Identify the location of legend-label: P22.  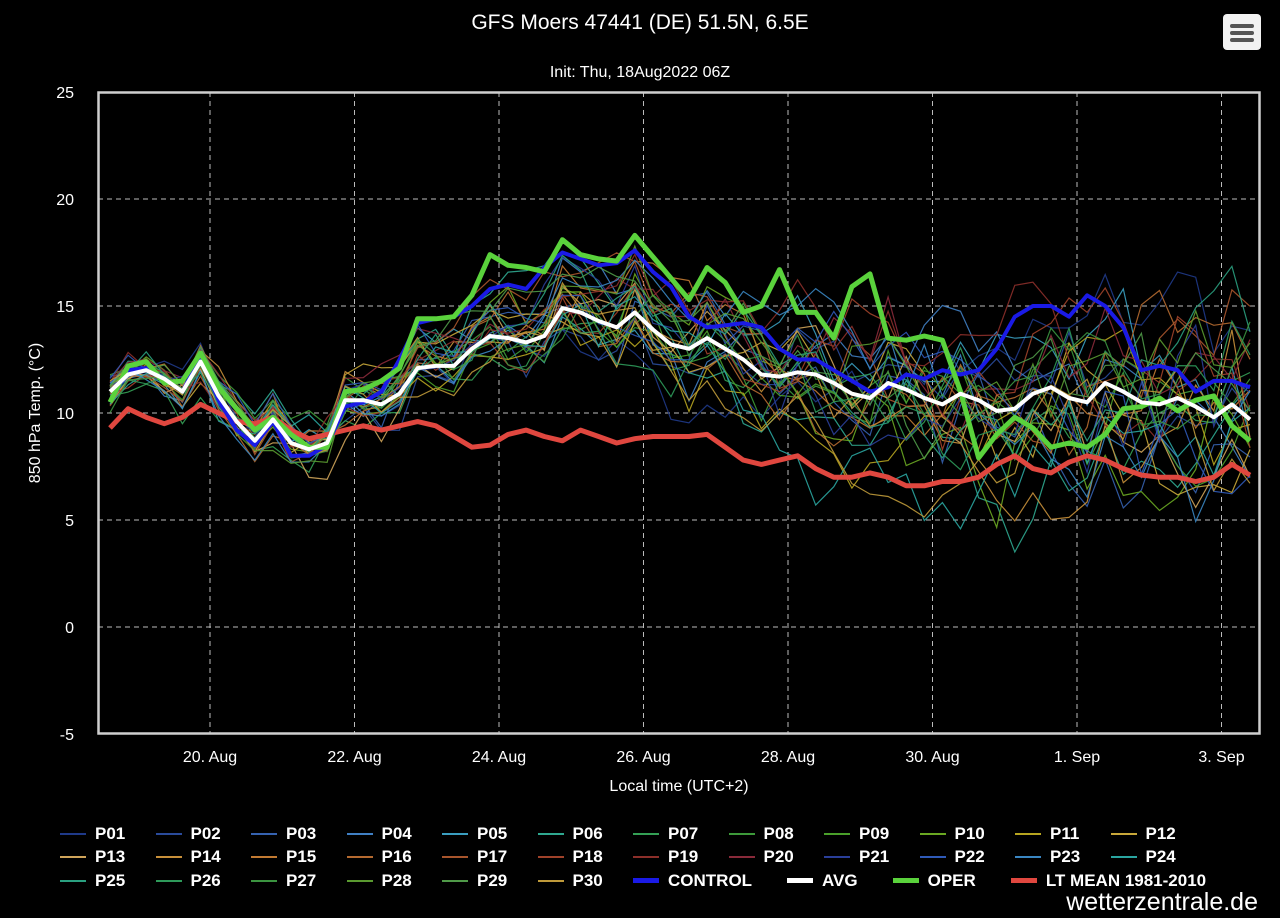
(969, 857).